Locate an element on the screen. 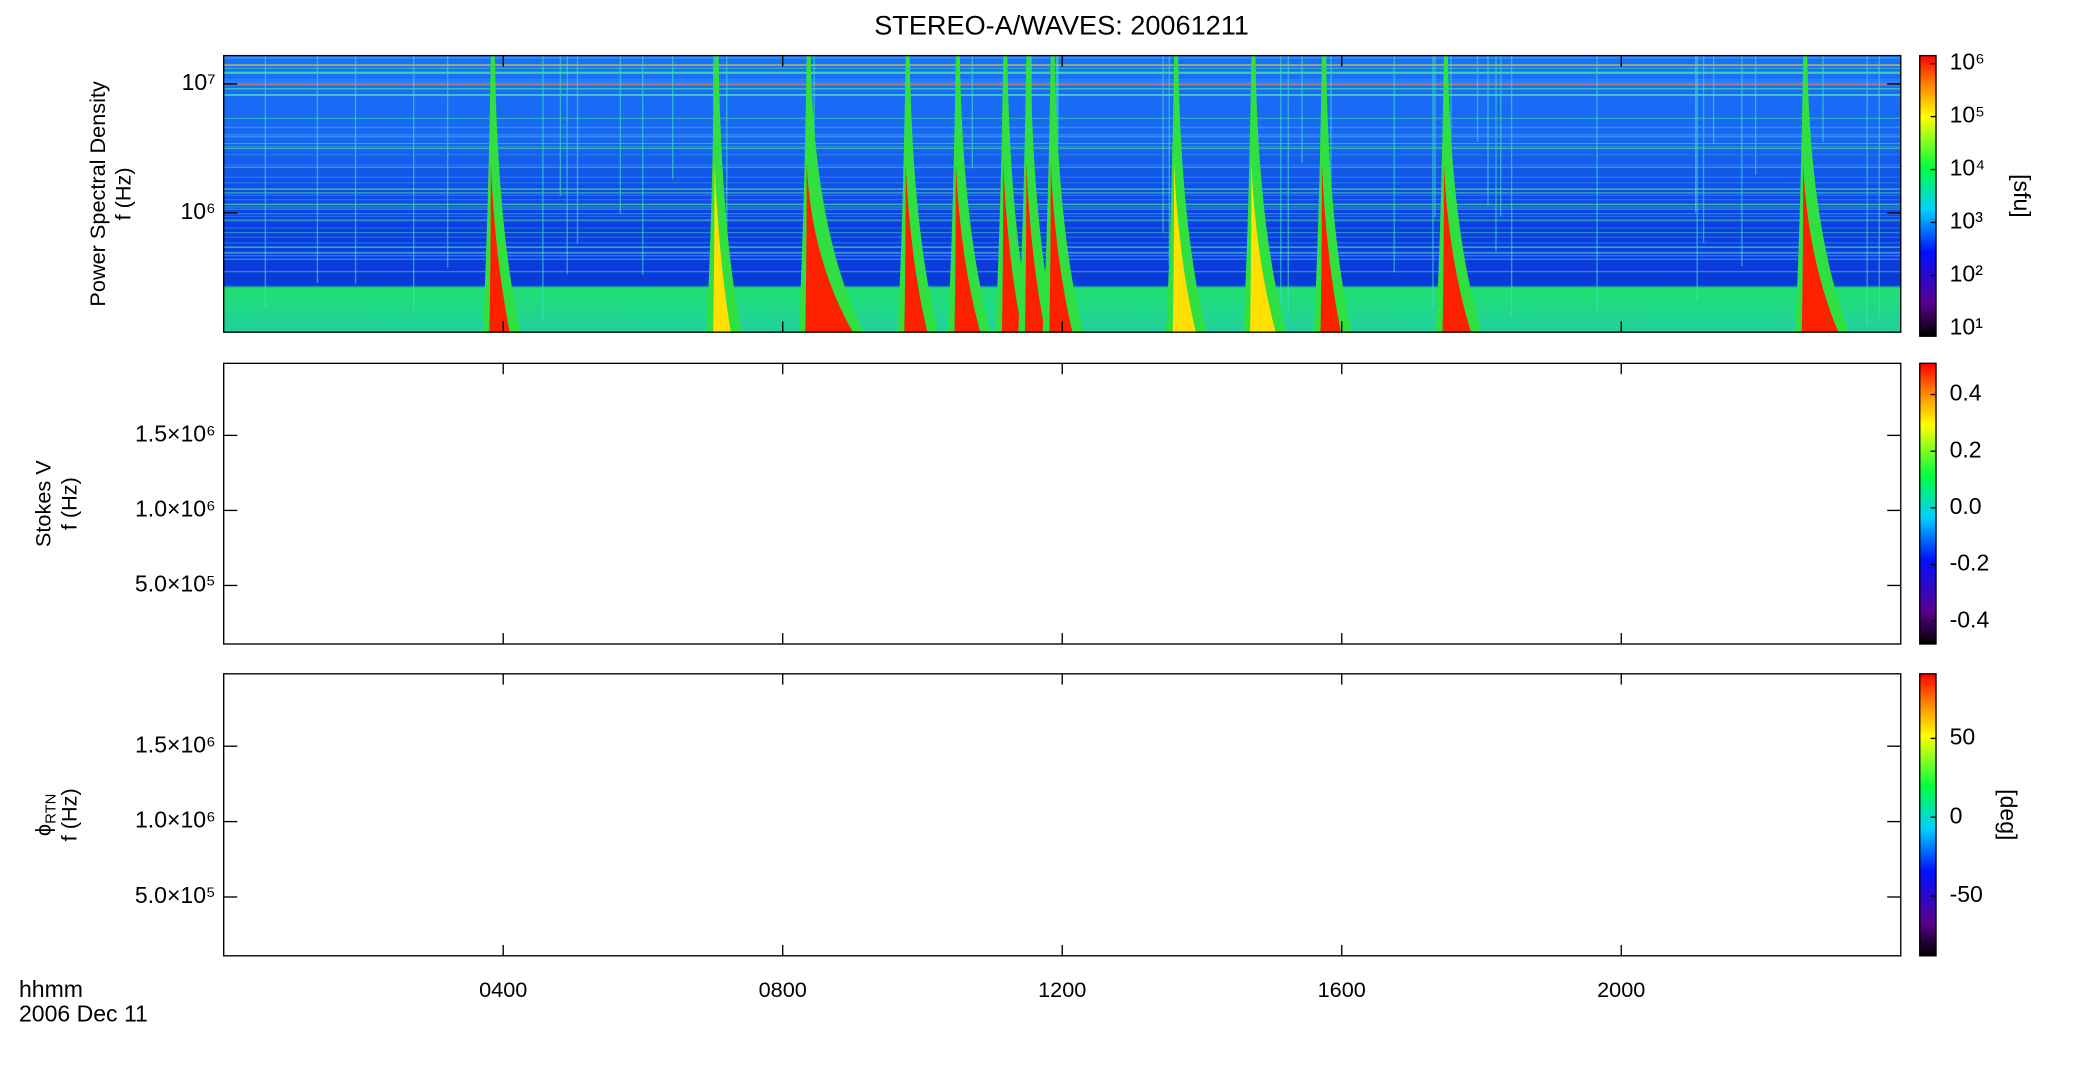 The height and width of the screenshot is (1080, 2096). colorbar-tick-label: 10² is located at coordinates (1967, 274).